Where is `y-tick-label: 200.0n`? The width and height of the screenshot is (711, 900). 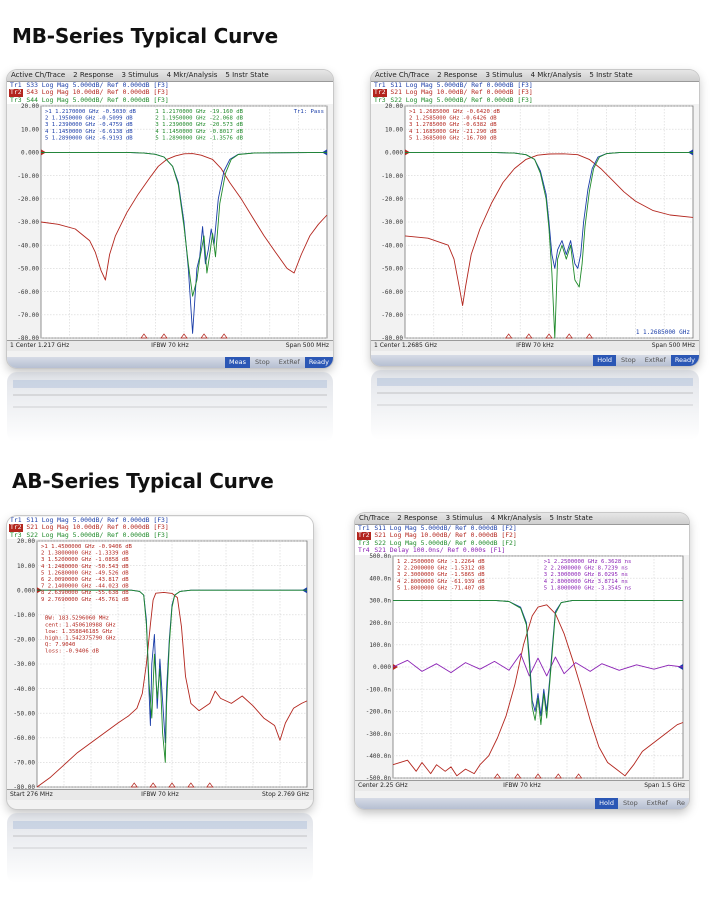 y-tick-label: 200.0n is located at coordinates (380, 623).